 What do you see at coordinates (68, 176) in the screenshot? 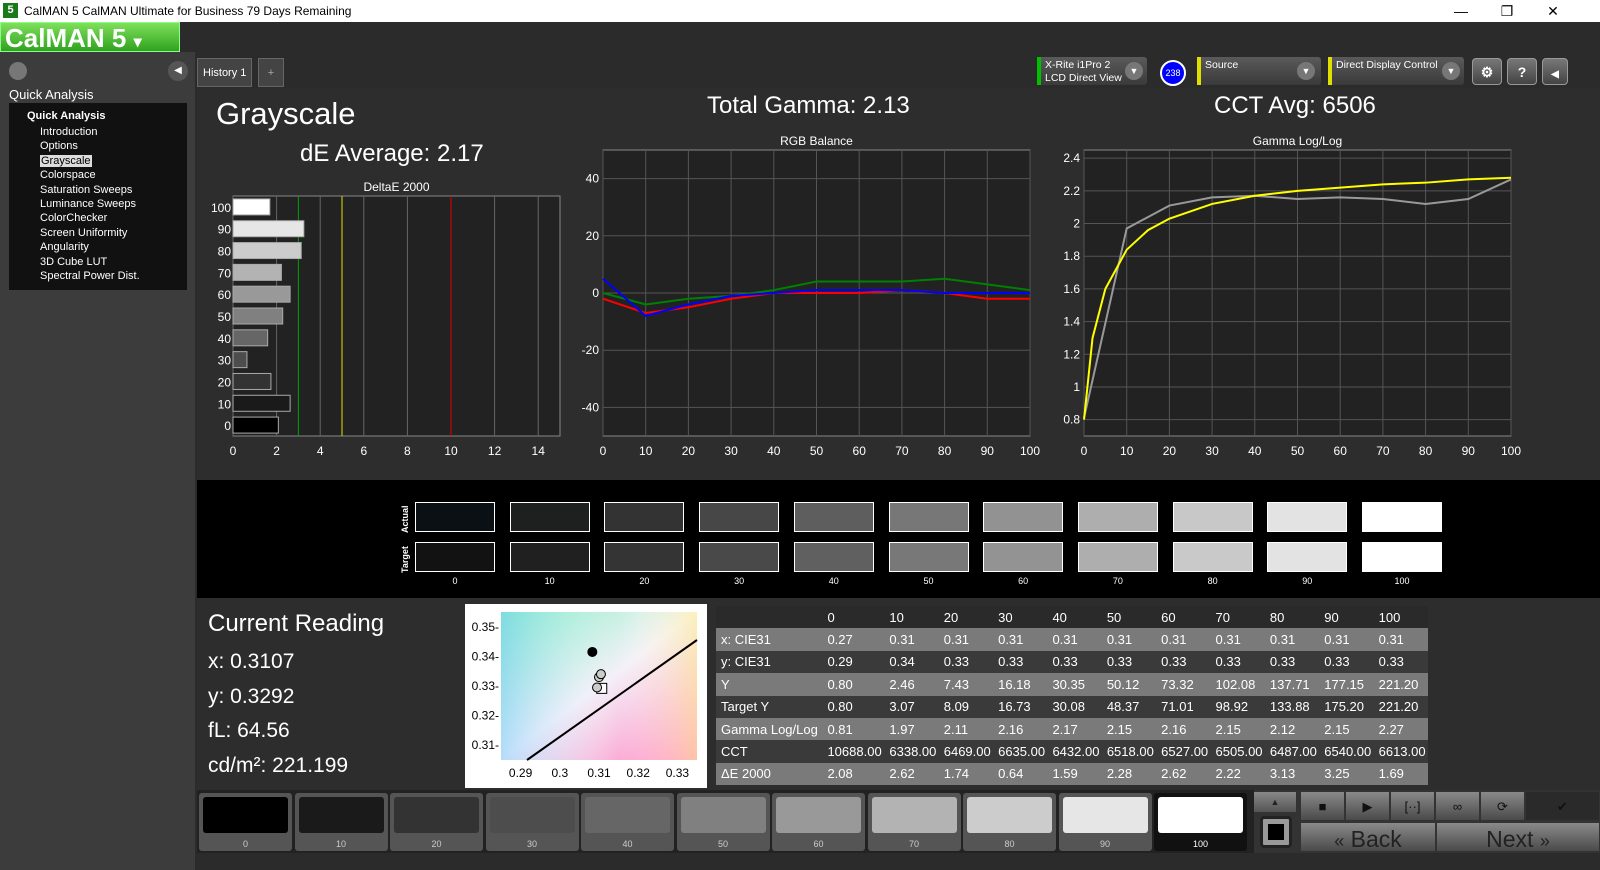
I see `tree-item: Colorspace` at bounding box center [68, 176].